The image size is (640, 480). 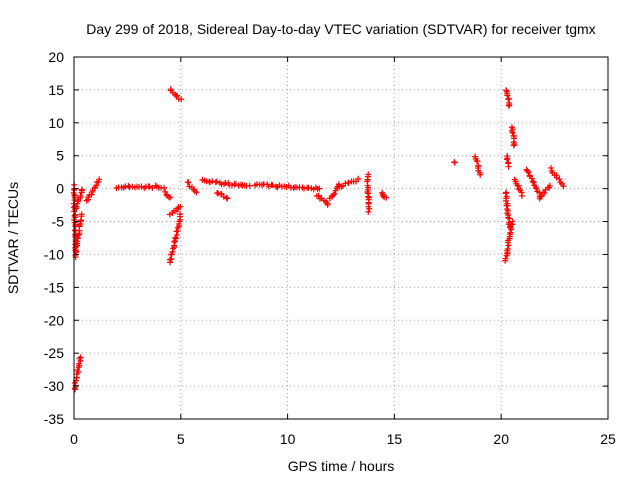 What do you see at coordinates (56, 90) in the screenshot?
I see `y-tick-label: 15` at bounding box center [56, 90].